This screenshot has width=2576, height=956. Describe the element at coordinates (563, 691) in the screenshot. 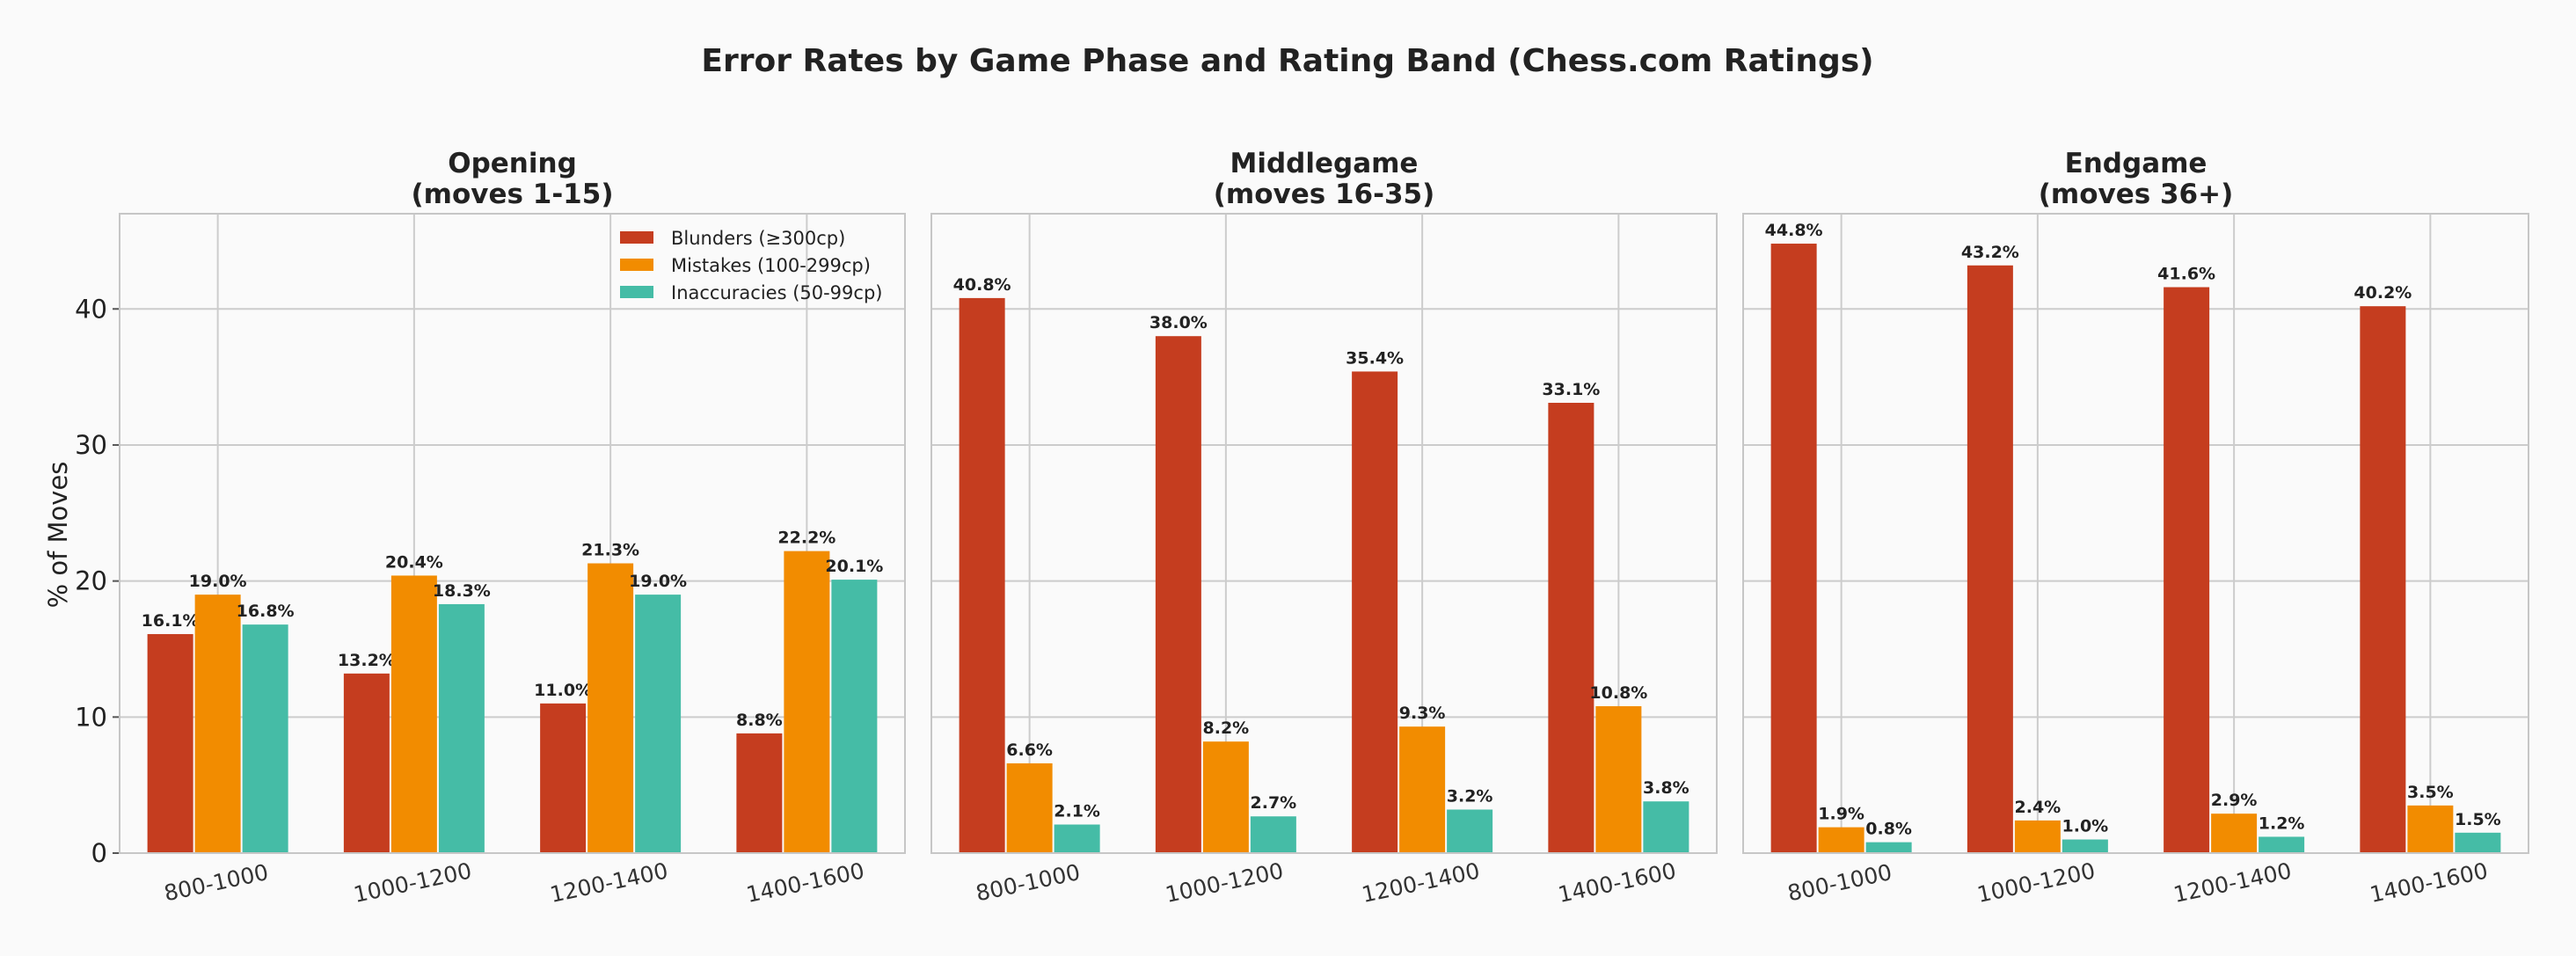

I see `bar-value-label: 11.0%` at that location.